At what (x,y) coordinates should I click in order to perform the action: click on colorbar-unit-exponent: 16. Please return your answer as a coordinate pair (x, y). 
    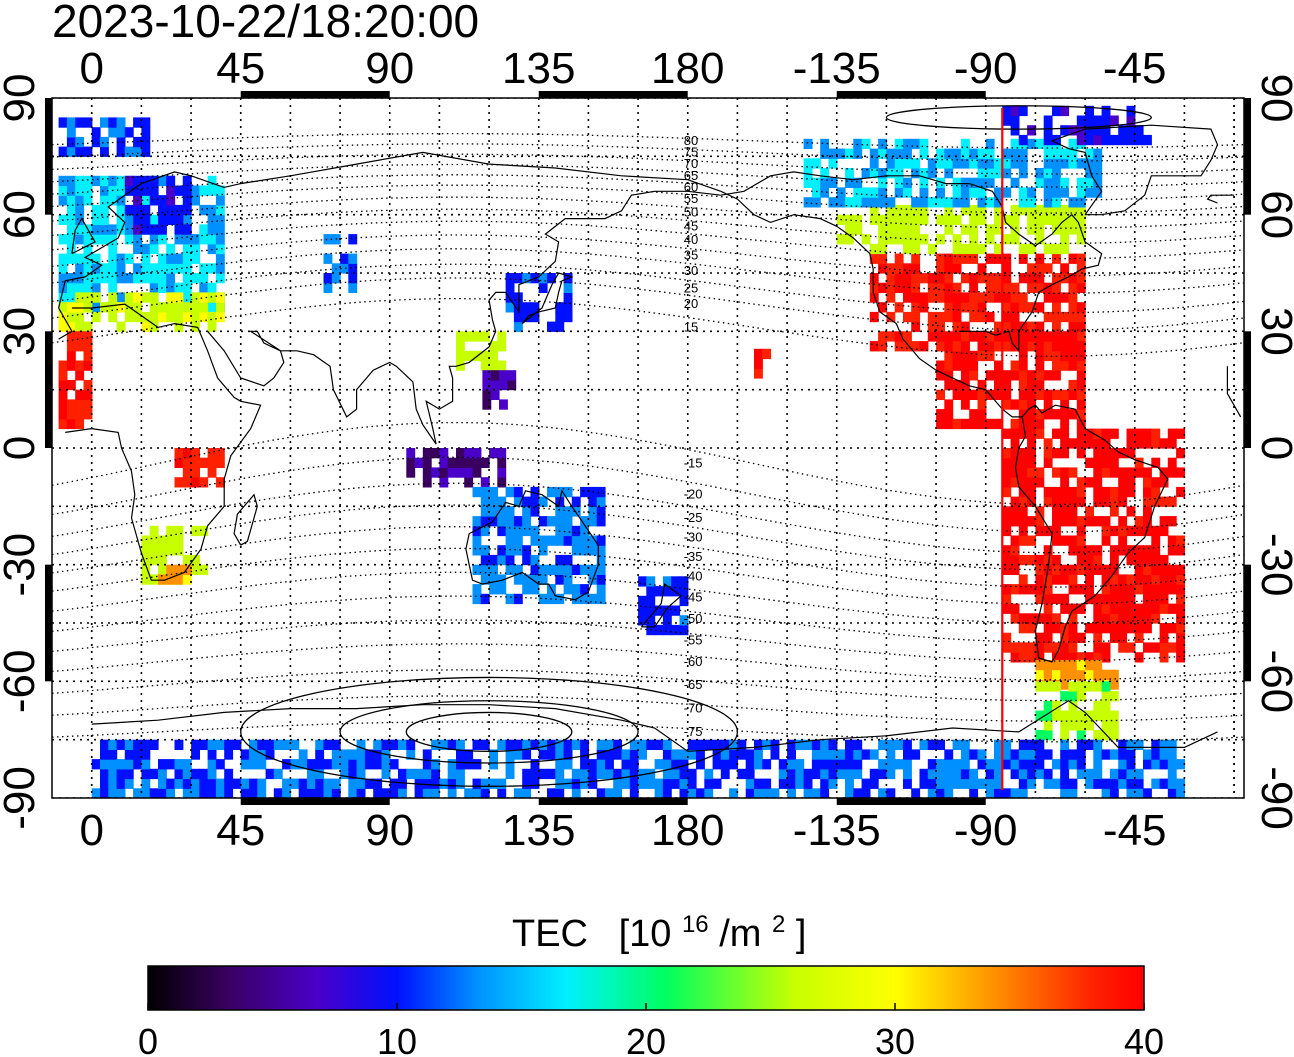
    Looking at the image, I should click on (695, 924).